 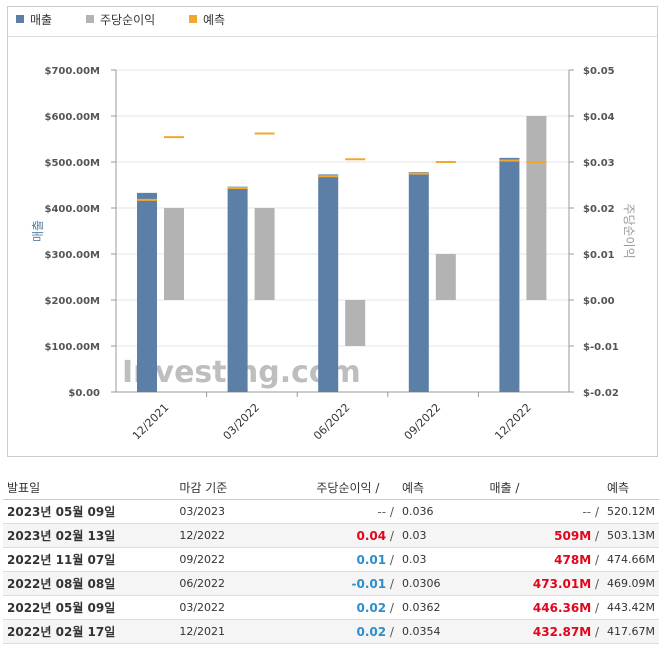 What do you see at coordinates (599, 255) in the screenshot?
I see `right-tick-label: $0.01` at bounding box center [599, 255].